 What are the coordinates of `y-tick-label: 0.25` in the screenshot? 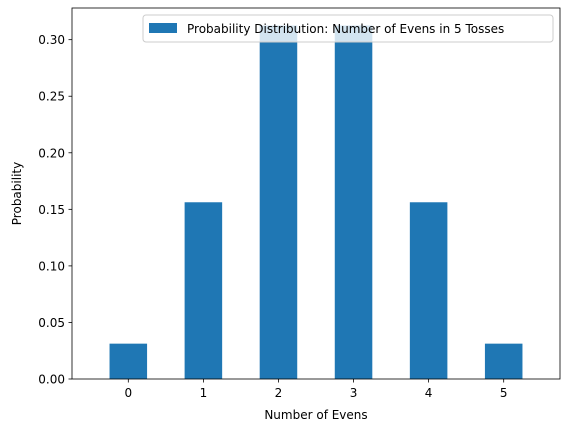 It's located at (51, 97).